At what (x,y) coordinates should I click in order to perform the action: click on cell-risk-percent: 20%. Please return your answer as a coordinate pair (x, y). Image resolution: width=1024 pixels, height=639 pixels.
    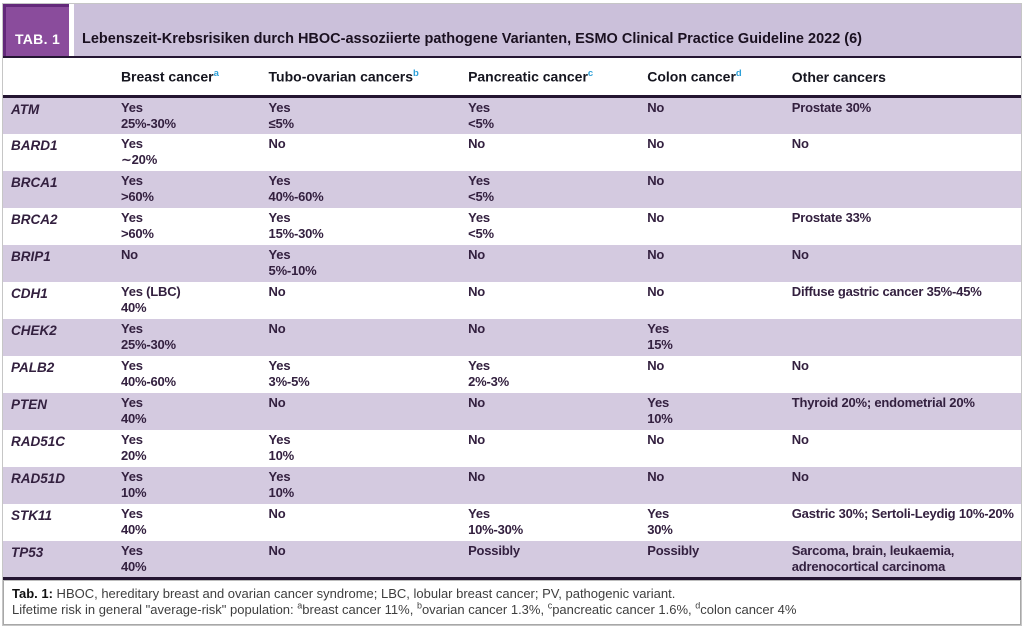
    Looking at the image, I should click on (133, 455).